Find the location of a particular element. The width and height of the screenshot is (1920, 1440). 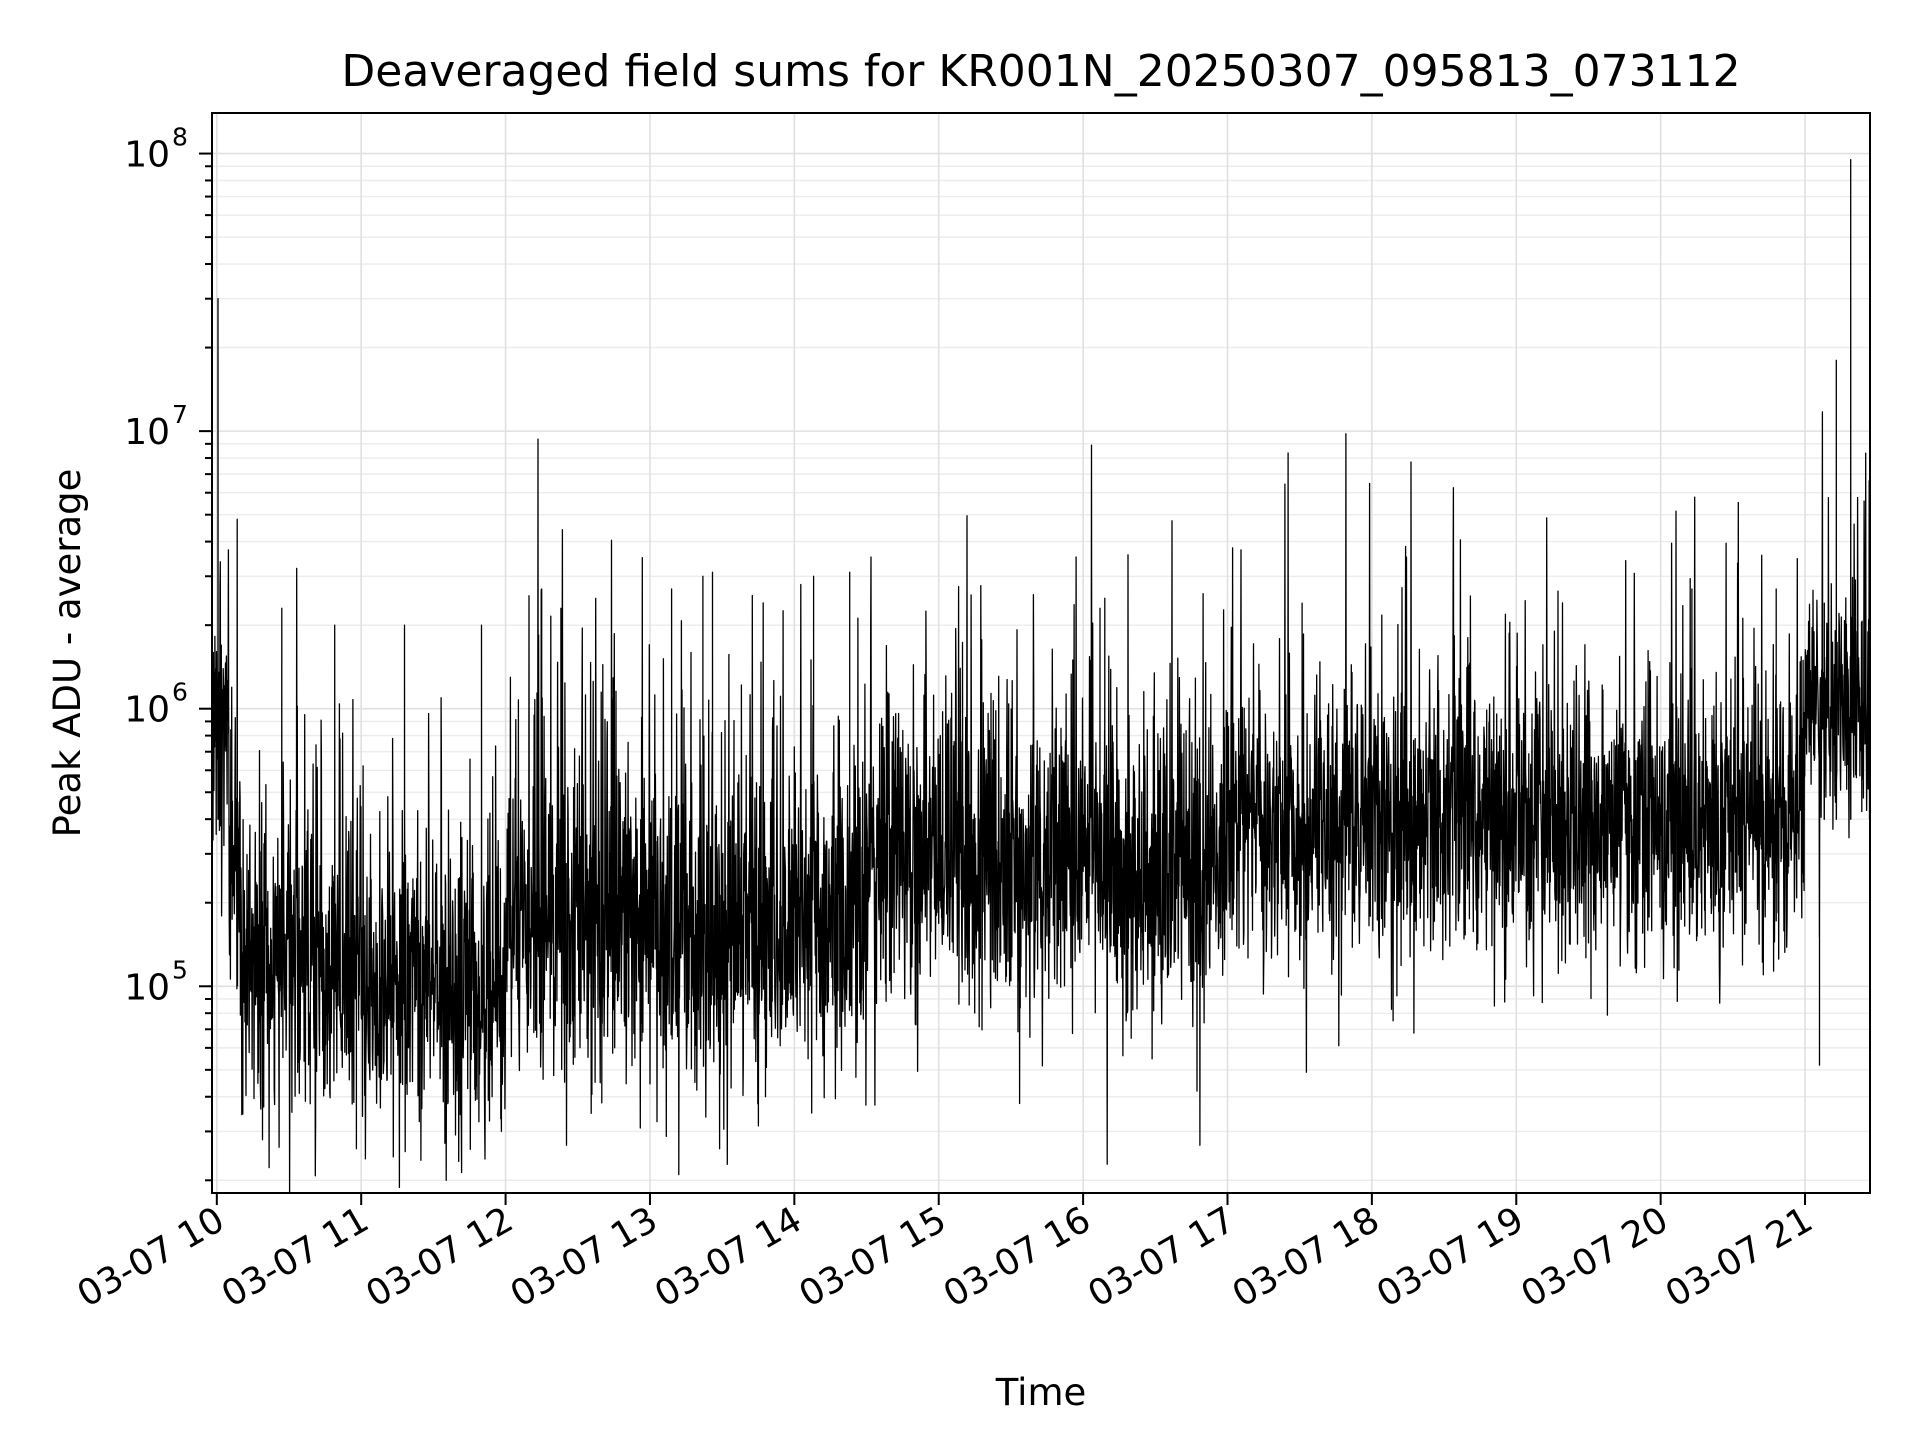

x-tick-label: 03-07 10 is located at coordinates (151, 1257).